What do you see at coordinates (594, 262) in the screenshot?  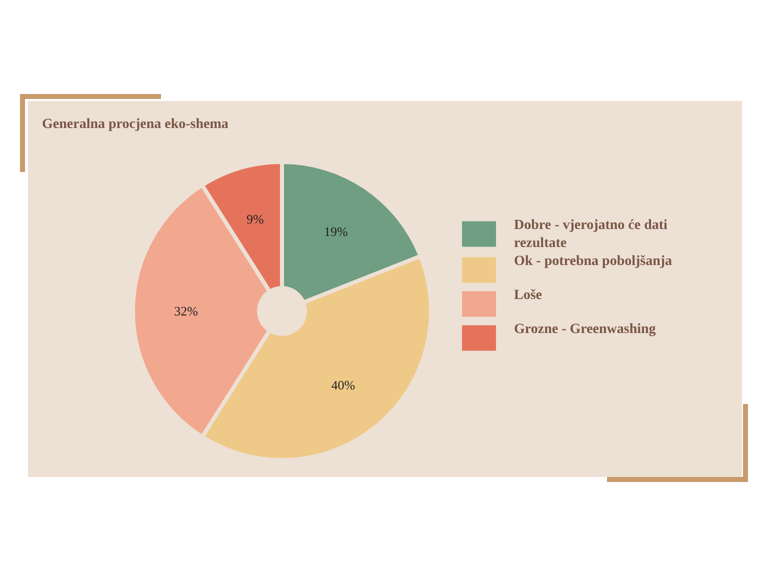 I see `legend-label: Ok - potrebna poboljšanja` at bounding box center [594, 262].